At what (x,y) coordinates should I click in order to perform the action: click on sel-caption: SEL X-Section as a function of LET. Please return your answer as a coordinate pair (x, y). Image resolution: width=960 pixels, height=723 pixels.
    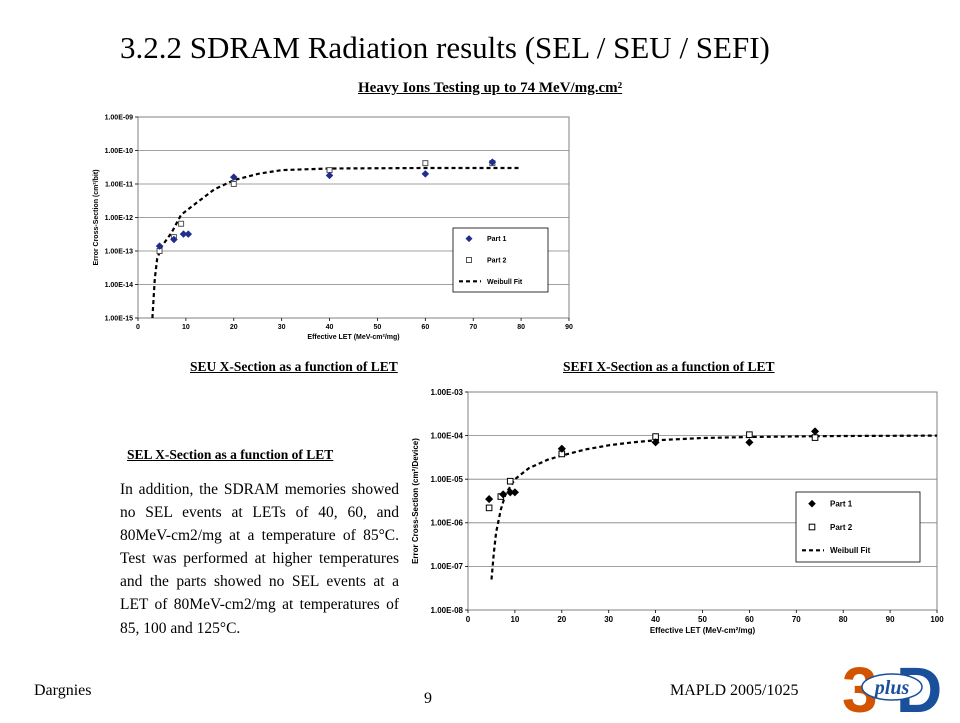
    Looking at the image, I should click on (230, 454).